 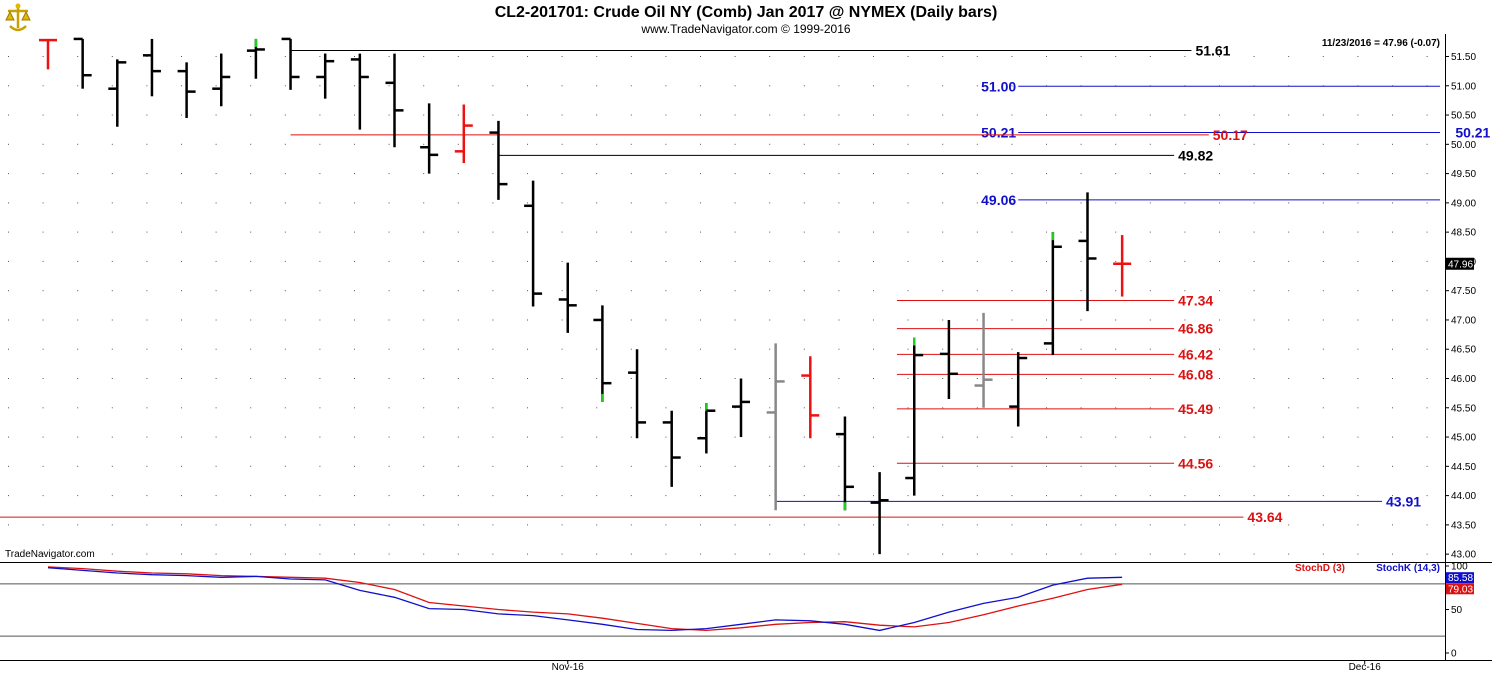 I want to click on level-label: 51.00, so click(x=998, y=86).